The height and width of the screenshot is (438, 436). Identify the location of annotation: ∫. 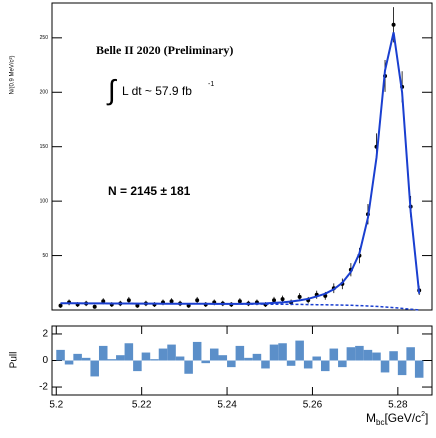
(112, 89).